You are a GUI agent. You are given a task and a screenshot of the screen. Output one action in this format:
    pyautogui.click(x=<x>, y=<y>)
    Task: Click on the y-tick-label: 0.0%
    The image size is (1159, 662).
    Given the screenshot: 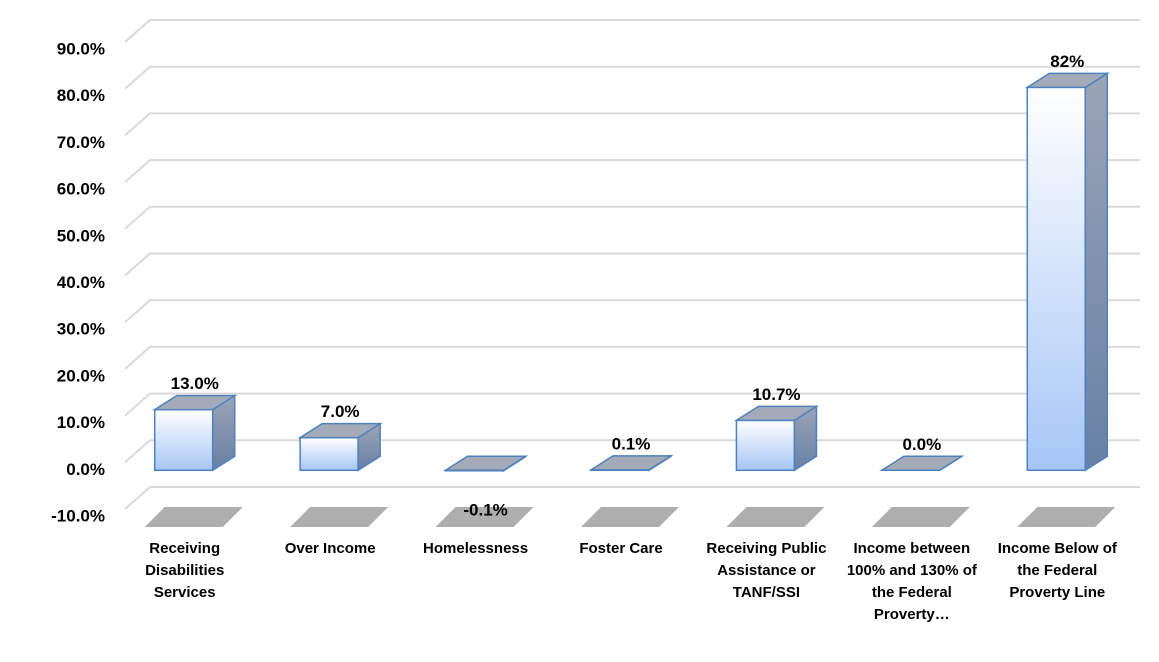 What is the action you would take?
    pyautogui.click(x=85, y=469)
    